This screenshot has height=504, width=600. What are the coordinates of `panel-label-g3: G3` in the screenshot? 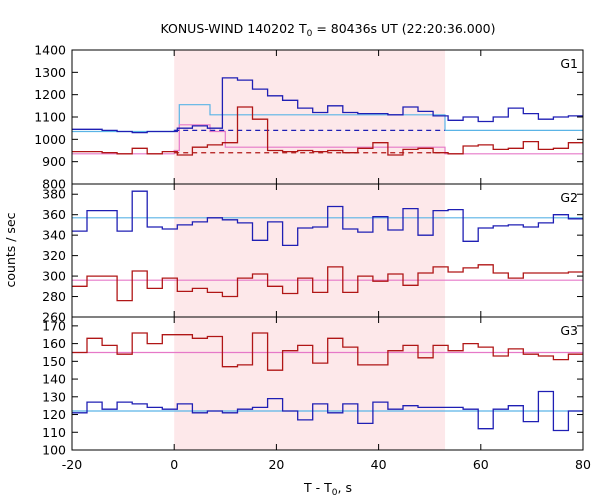 It's located at (569, 330).